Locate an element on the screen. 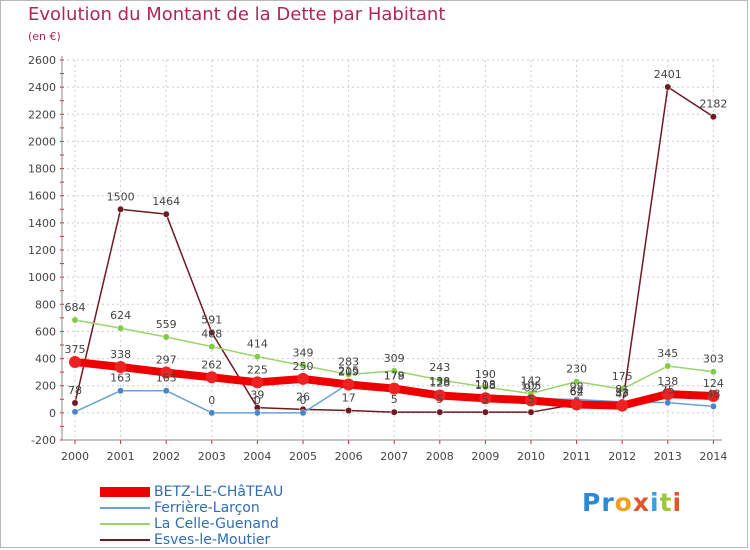 This screenshot has height=550, width=750. x-tick-label: 2011 is located at coordinates (577, 456).